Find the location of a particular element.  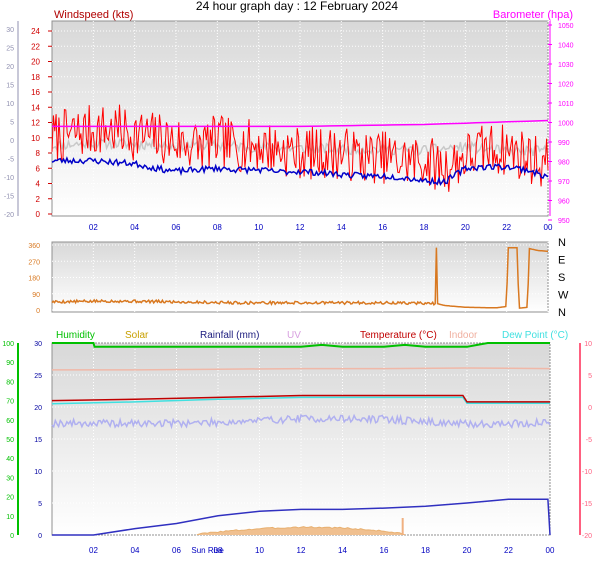

outer-tick-label: 0 is located at coordinates (12, 141).